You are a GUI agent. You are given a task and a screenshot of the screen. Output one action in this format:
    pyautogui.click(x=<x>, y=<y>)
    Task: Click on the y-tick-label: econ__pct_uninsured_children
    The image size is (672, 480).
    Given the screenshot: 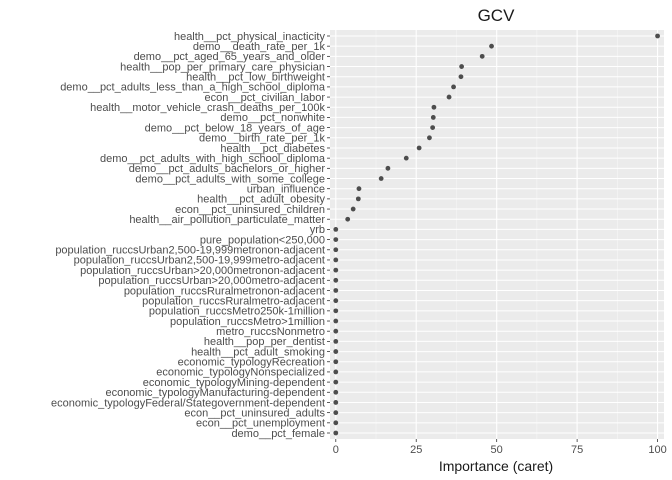 What is the action you would take?
    pyautogui.click(x=250, y=210)
    